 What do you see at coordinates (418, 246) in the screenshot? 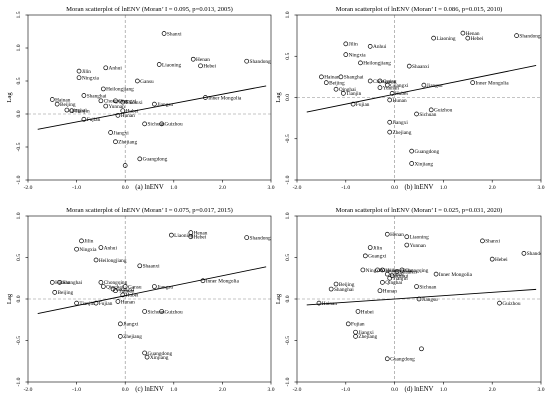
I see `point-label: Yunnan` at bounding box center [418, 246].